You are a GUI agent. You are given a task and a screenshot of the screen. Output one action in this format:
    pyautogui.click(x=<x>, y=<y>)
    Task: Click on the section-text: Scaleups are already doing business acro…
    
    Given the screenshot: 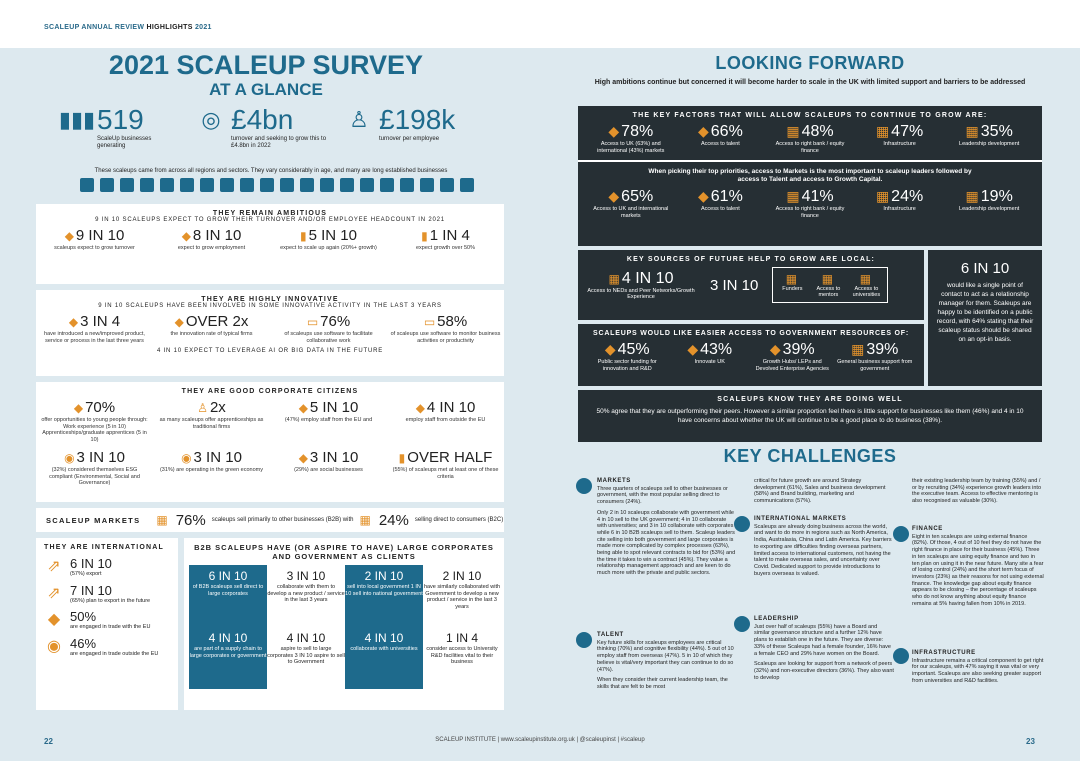 What is the action you would take?
    pyautogui.click(x=823, y=550)
    